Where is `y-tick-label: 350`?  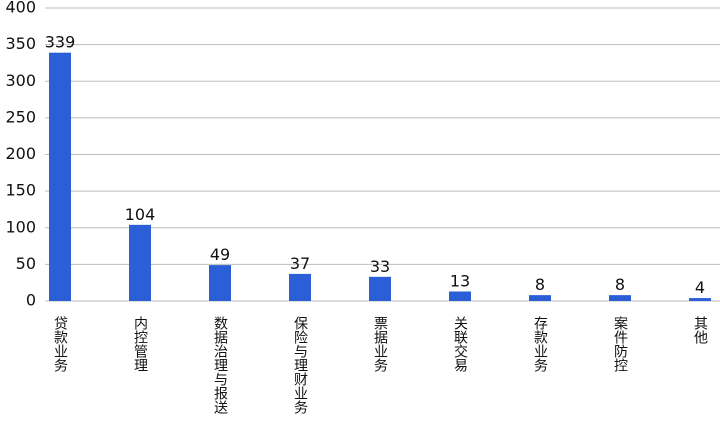
y-tick-label: 350 is located at coordinates (20, 43).